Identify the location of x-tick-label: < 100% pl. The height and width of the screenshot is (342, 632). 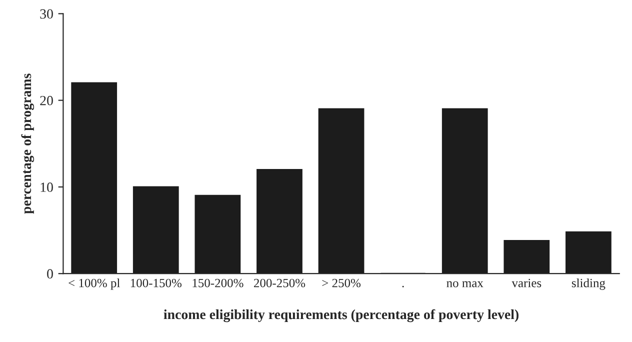
(94, 284).